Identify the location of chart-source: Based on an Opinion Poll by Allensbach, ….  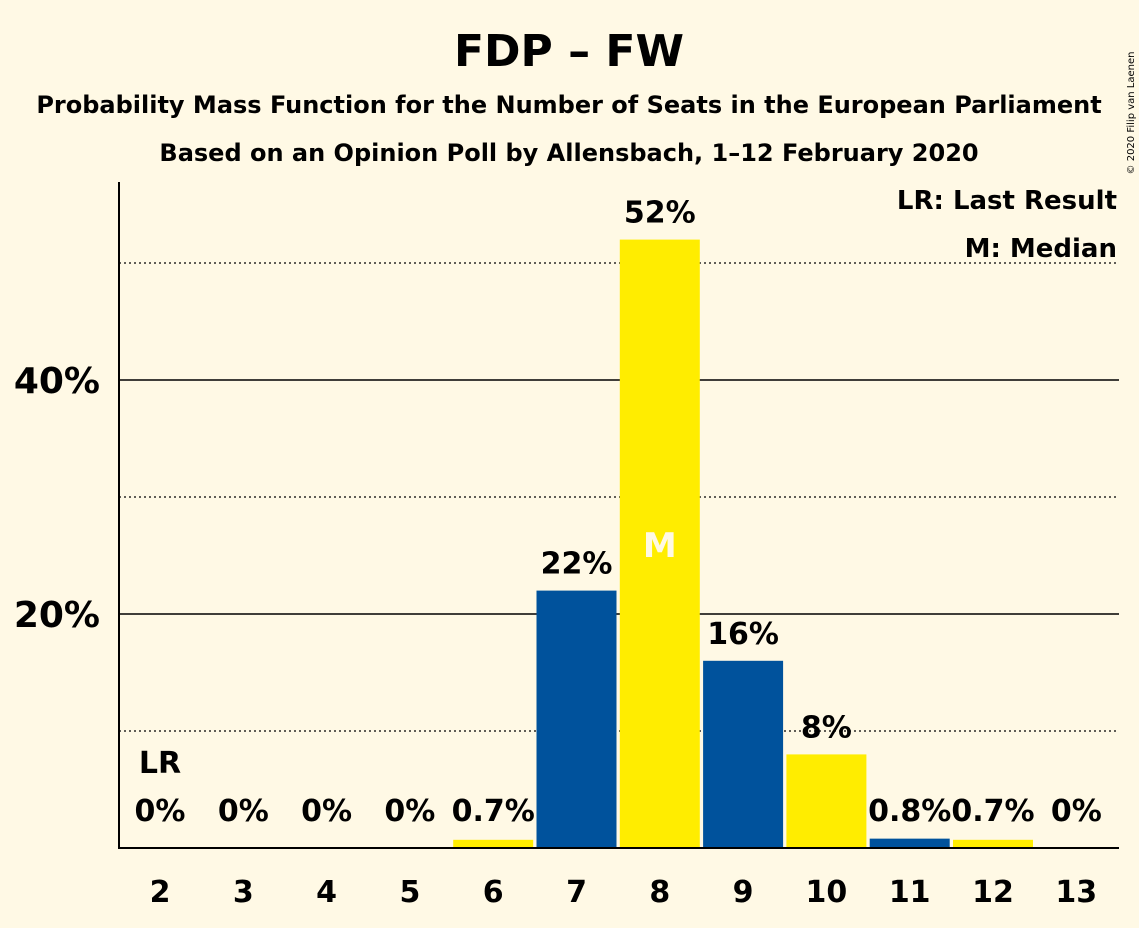
(568, 153).